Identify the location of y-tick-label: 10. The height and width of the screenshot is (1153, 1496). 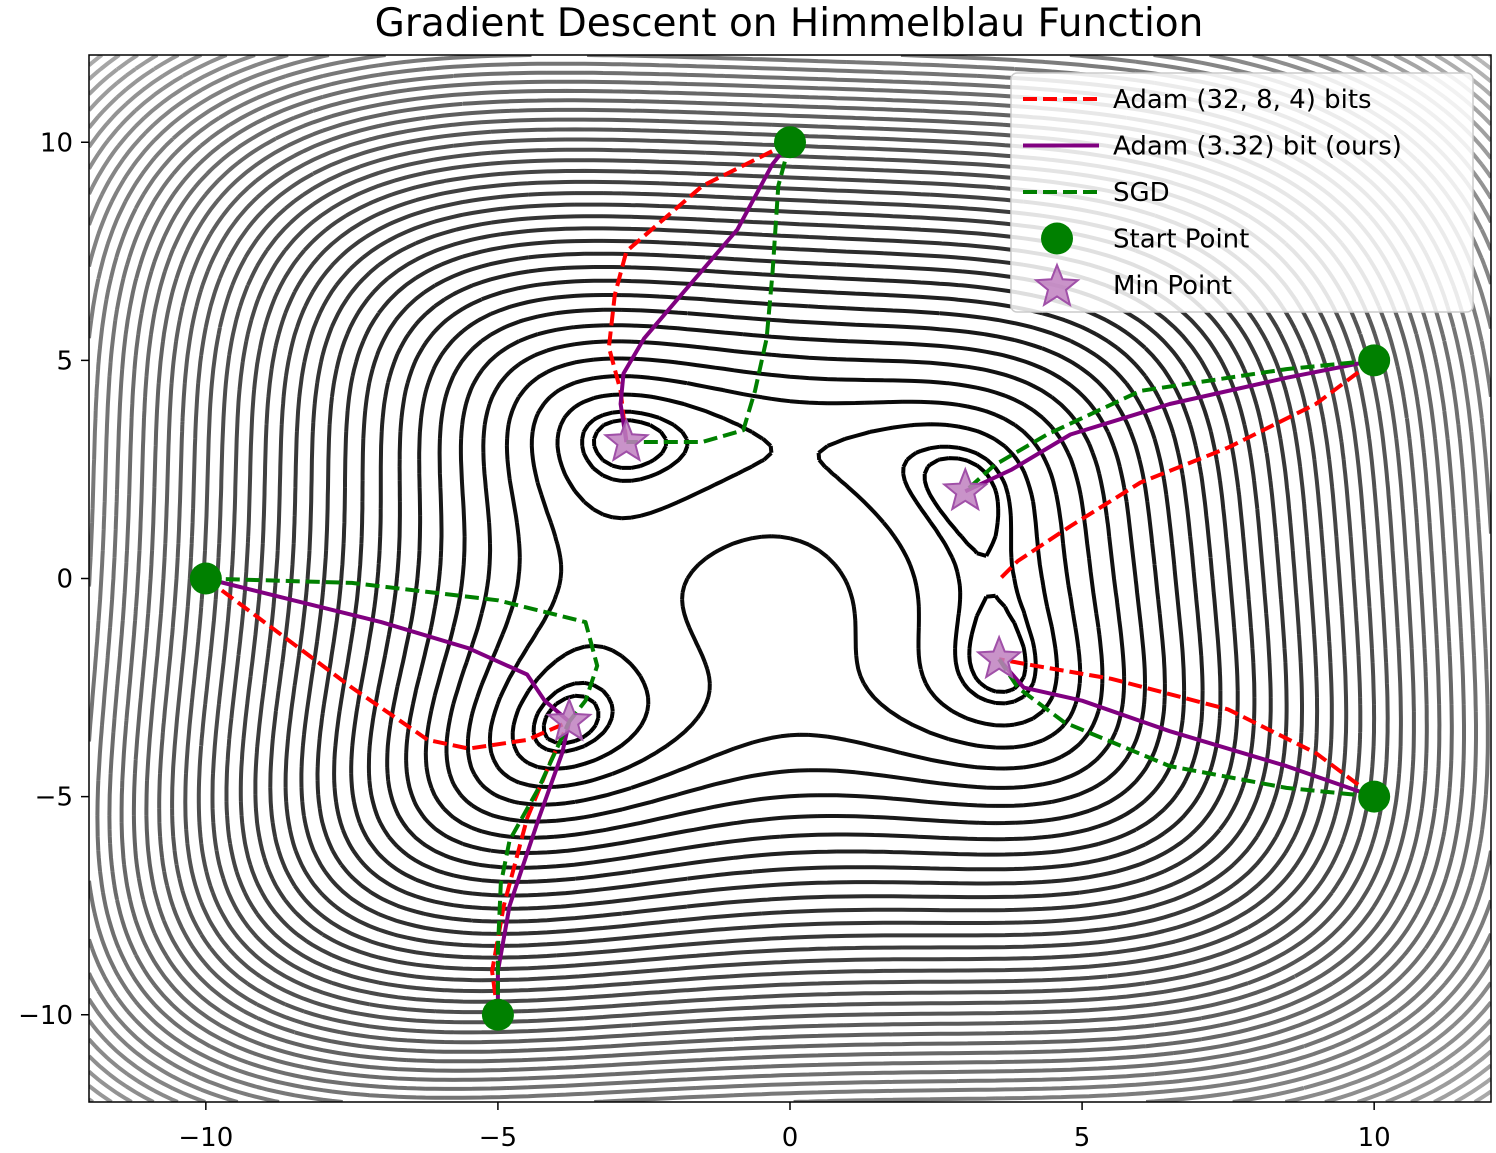
(56, 143).